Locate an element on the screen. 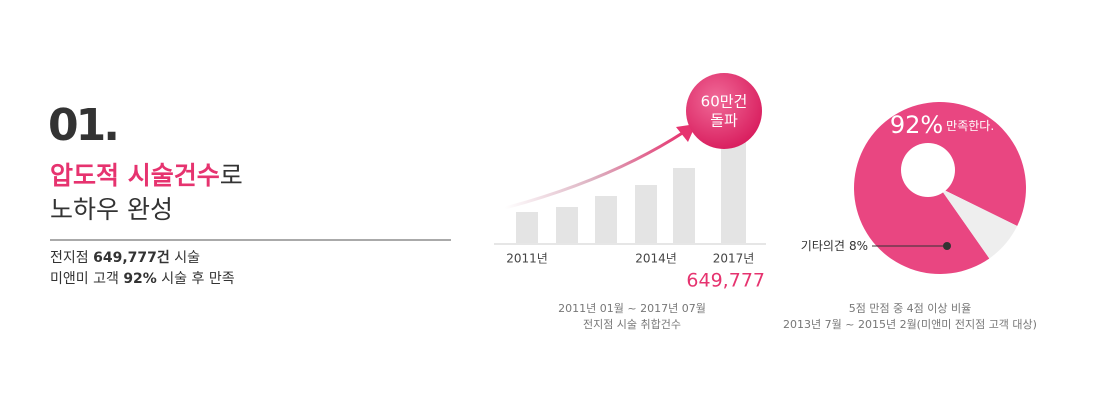 This screenshot has height=404, width=1100. value-label: 8% is located at coordinates (858, 246).